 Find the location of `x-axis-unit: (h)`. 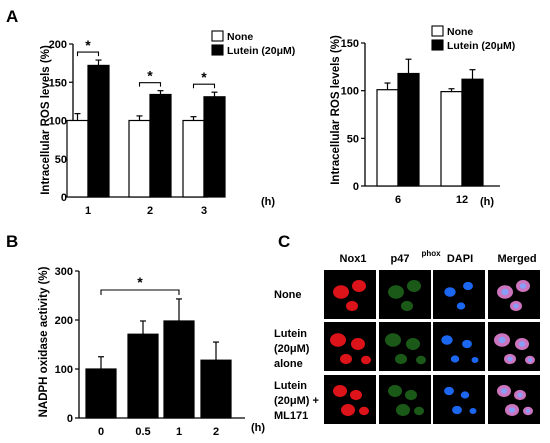

x-axis-unit: (h) is located at coordinates (258, 428).